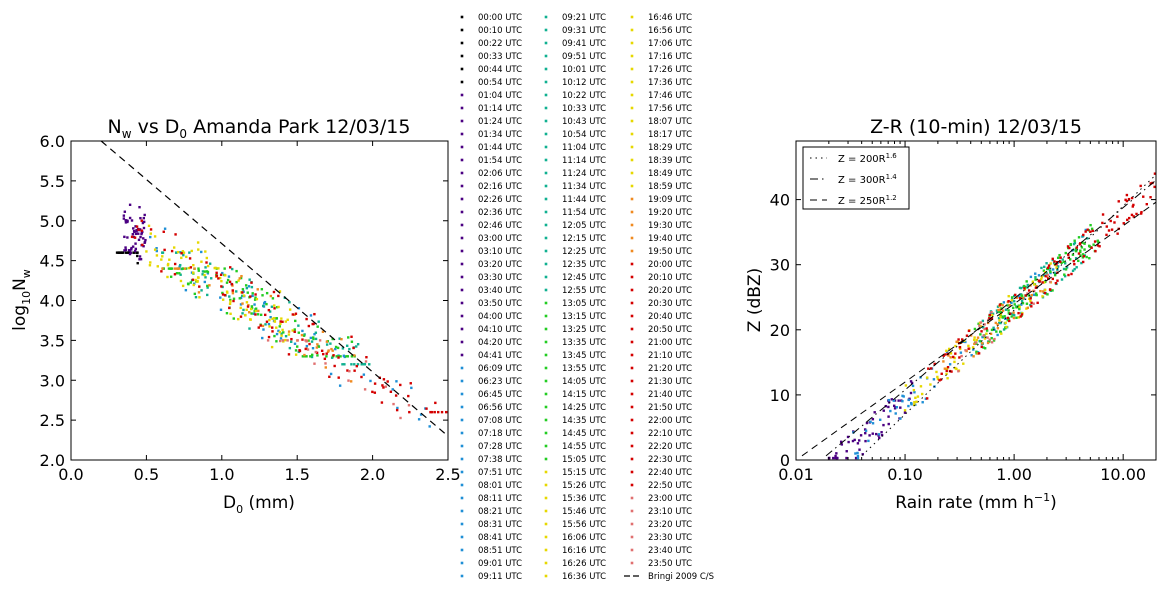  Describe the element at coordinates (670, 109) in the screenshot. I see `legend-entry: 17:56 UTC` at that location.